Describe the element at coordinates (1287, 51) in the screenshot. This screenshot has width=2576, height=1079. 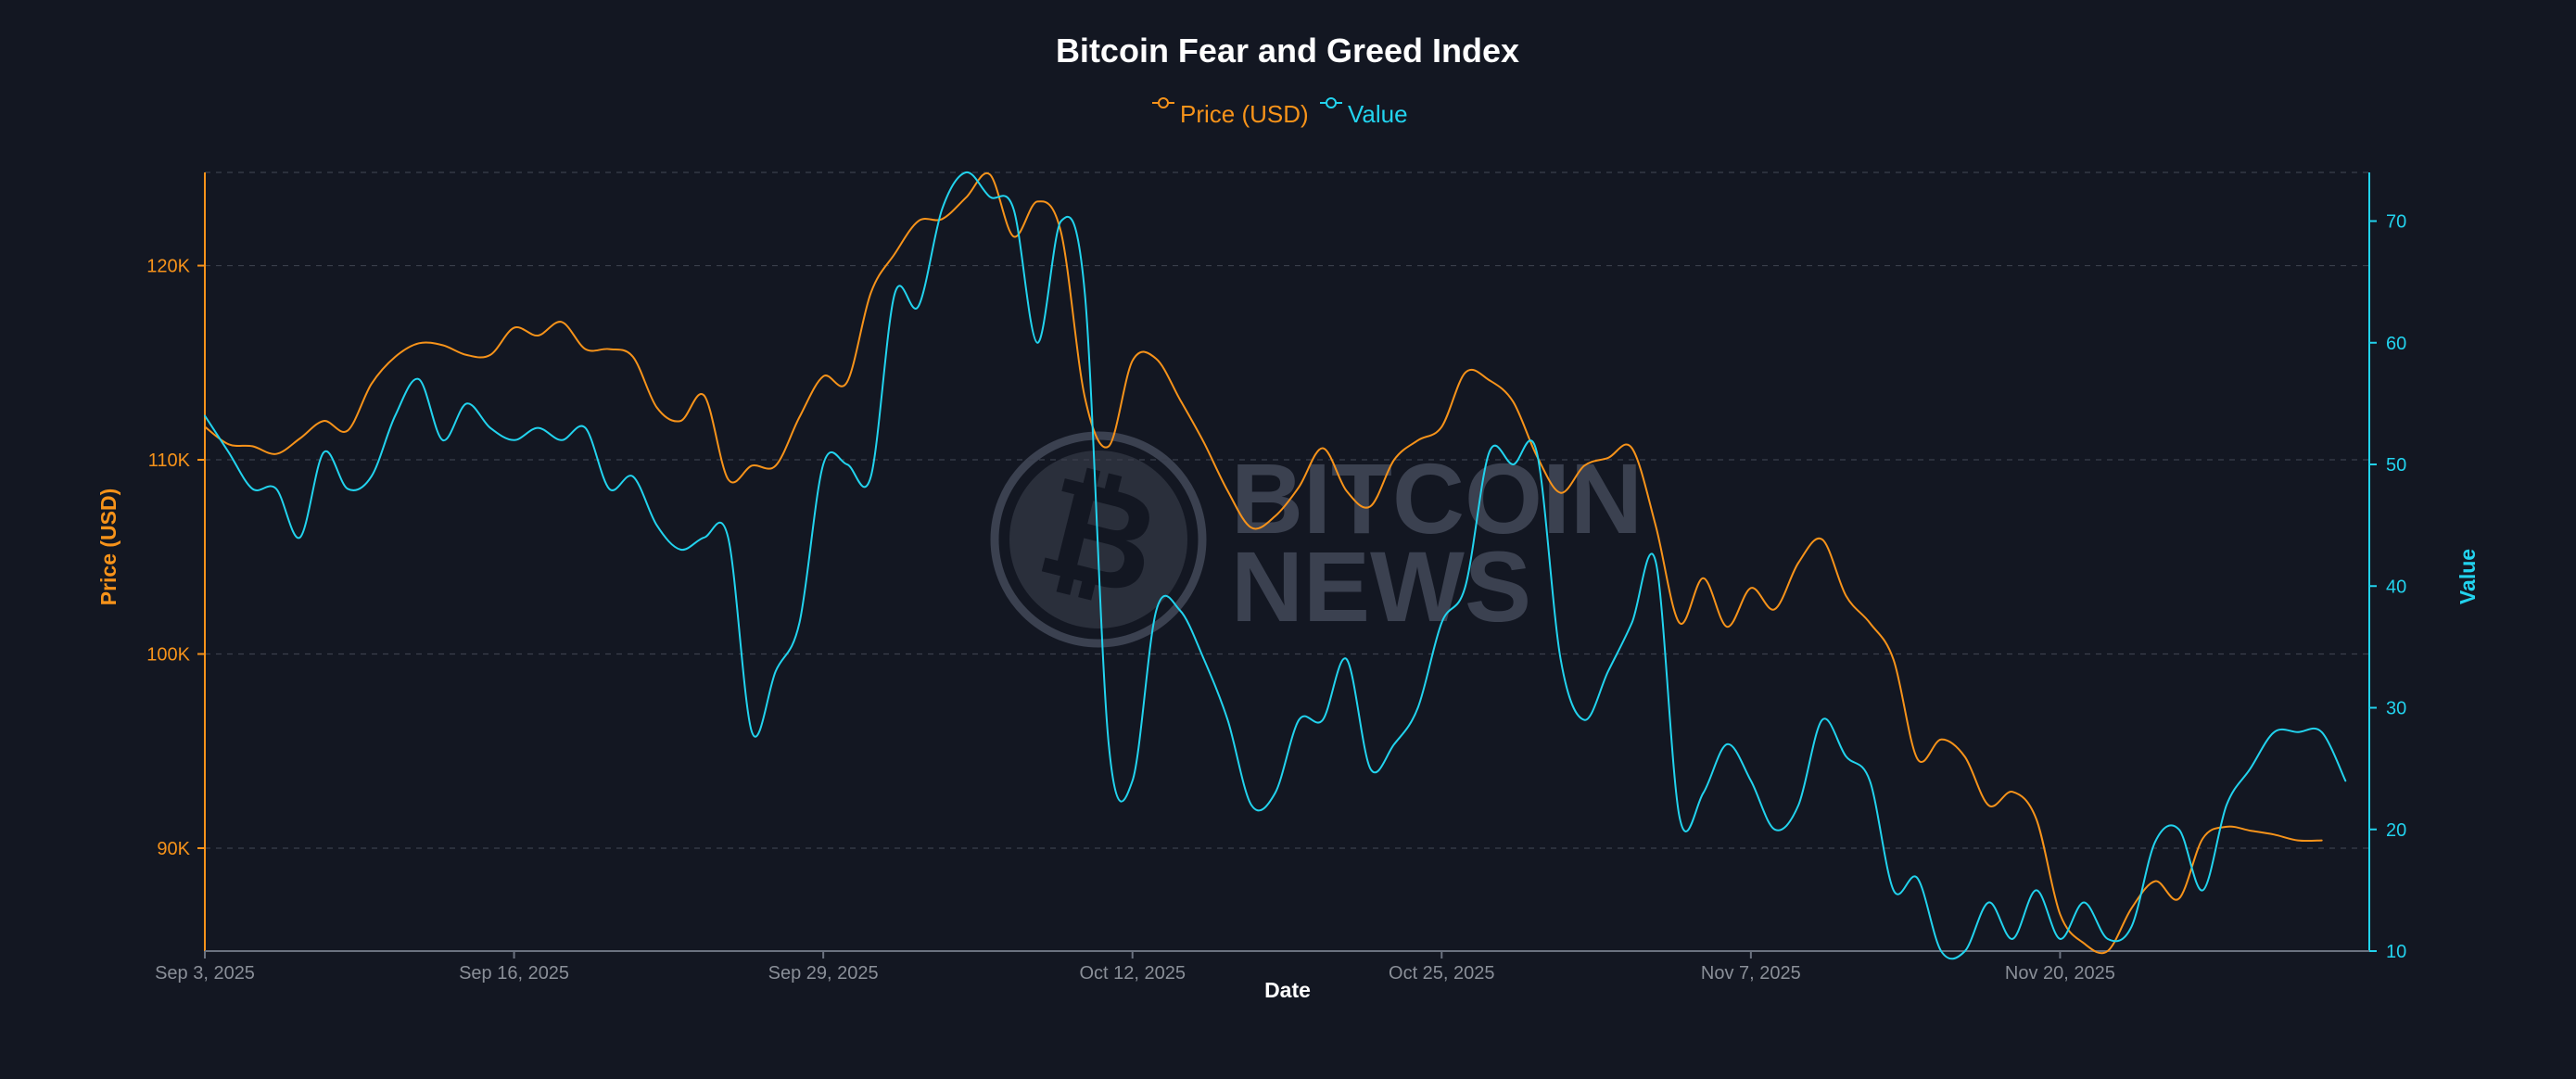
I see `chart-title: Bitcoin Fear and Greed Index` at that location.